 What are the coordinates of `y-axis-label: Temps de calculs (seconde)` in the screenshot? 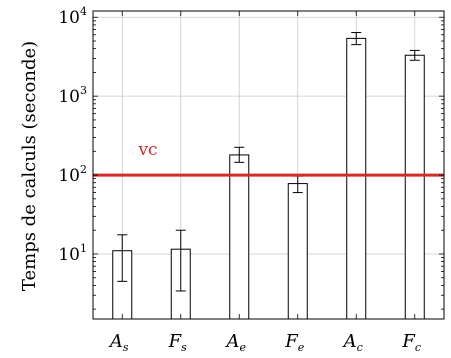 It's located at (29, 166).